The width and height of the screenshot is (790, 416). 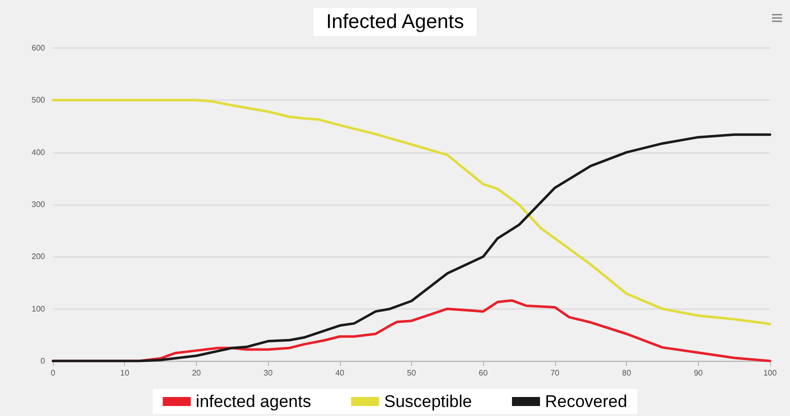 I want to click on chart-title: Infected Agents, so click(x=395, y=22).